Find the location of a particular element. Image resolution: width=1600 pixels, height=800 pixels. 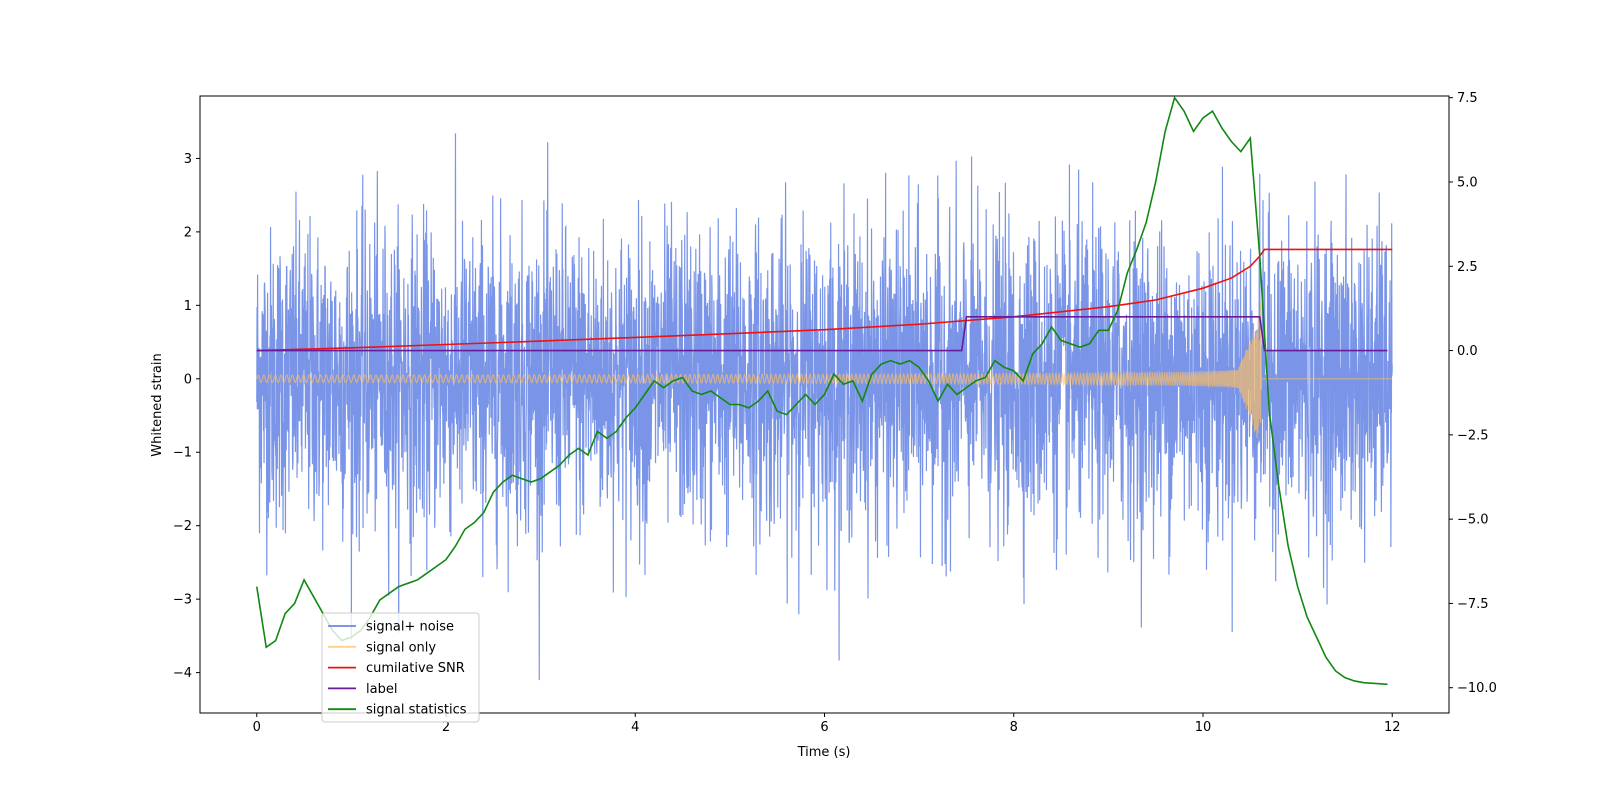

x-tick-label: 8 is located at coordinates (1014, 727).